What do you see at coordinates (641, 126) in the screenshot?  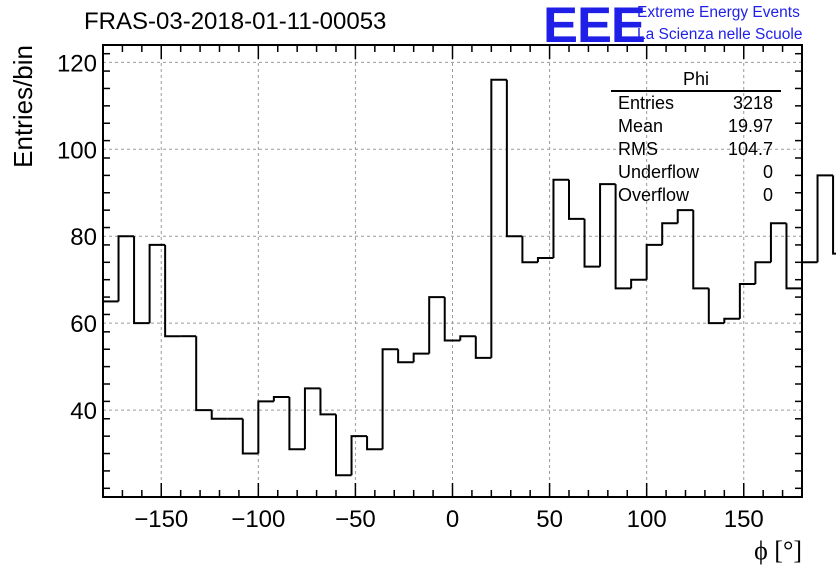 I see `stats-label: Mean` at bounding box center [641, 126].